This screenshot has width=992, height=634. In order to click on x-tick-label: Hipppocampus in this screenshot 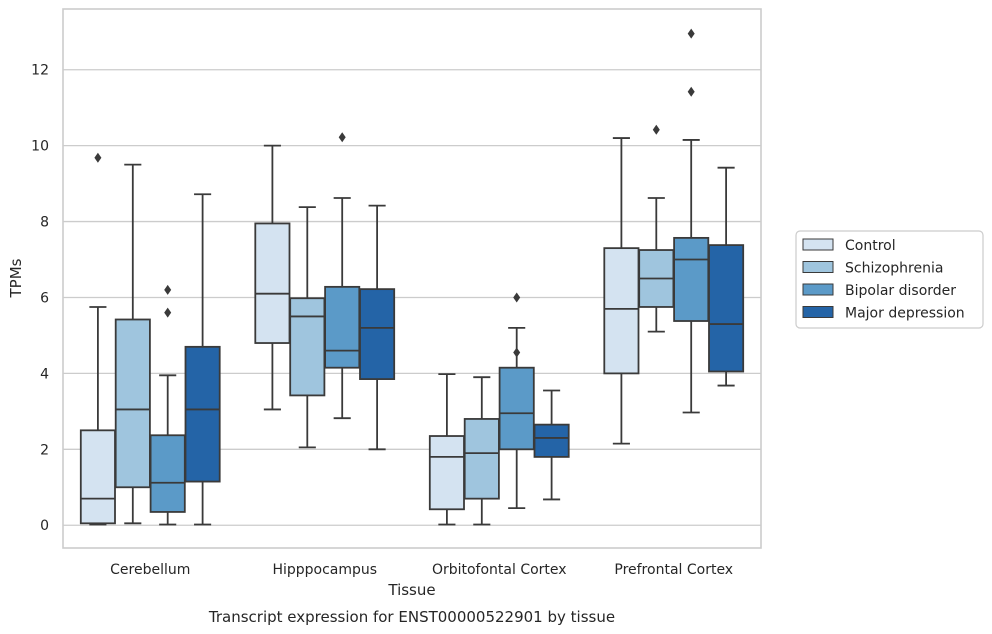, I will do `click(324, 570)`.